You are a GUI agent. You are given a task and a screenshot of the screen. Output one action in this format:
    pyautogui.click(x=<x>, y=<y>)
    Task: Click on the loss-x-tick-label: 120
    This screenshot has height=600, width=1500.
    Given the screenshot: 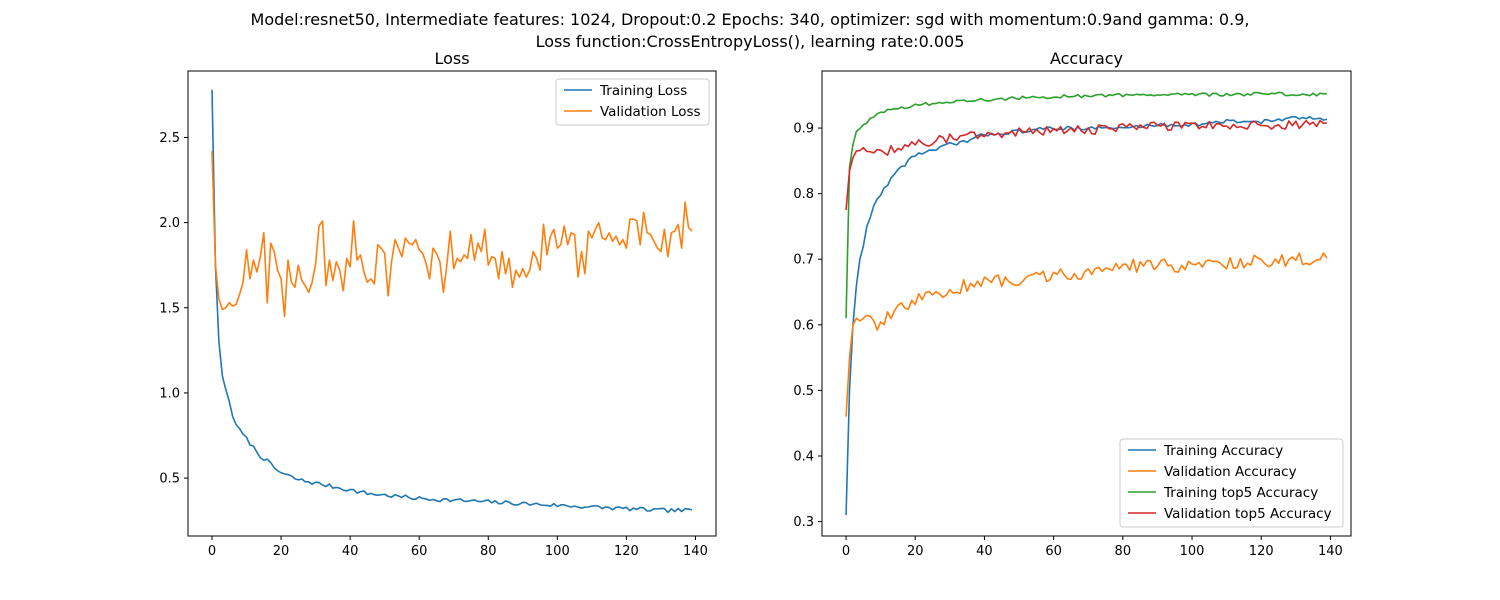 What is the action you would take?
    pyautogui.click(x=626, y=551)
    